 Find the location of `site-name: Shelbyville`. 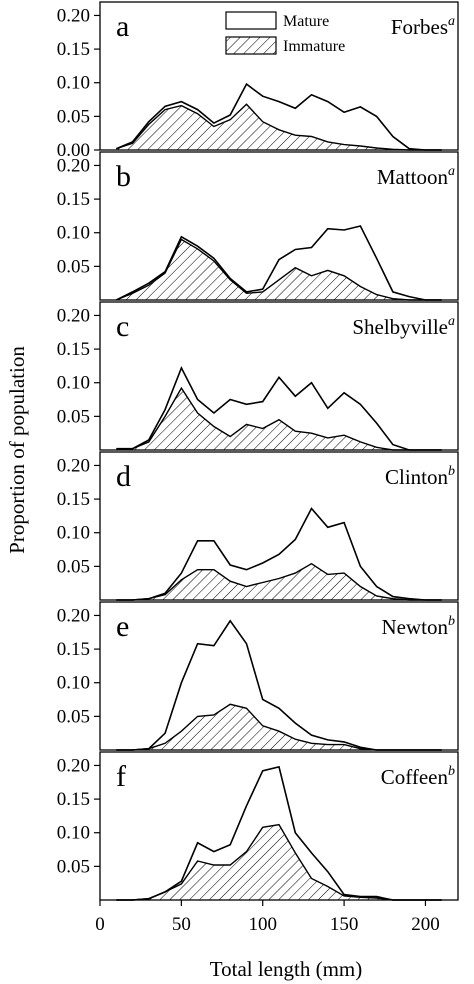

site-name: Shelbyville is located at coordinates (400, 327).